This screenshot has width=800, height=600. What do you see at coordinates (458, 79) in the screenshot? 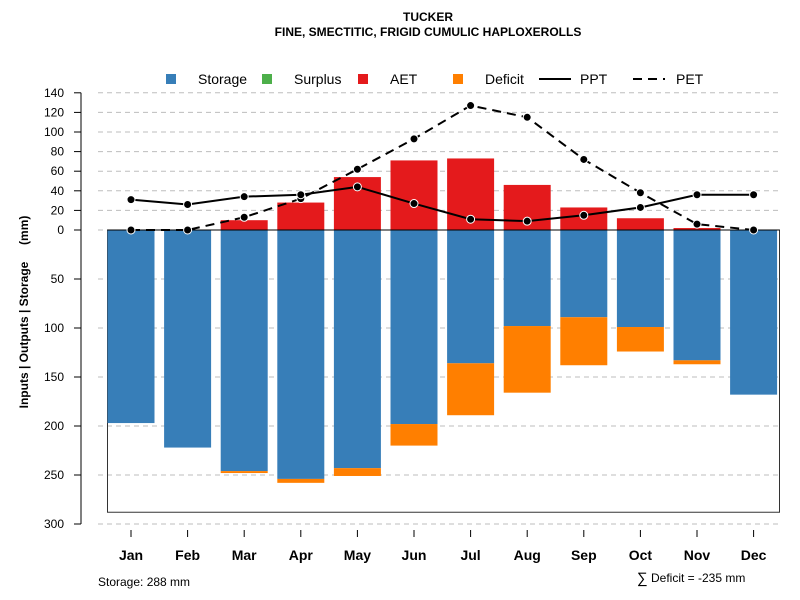
I see `legend-swatch-deficit` at bounding box center [458, 79].